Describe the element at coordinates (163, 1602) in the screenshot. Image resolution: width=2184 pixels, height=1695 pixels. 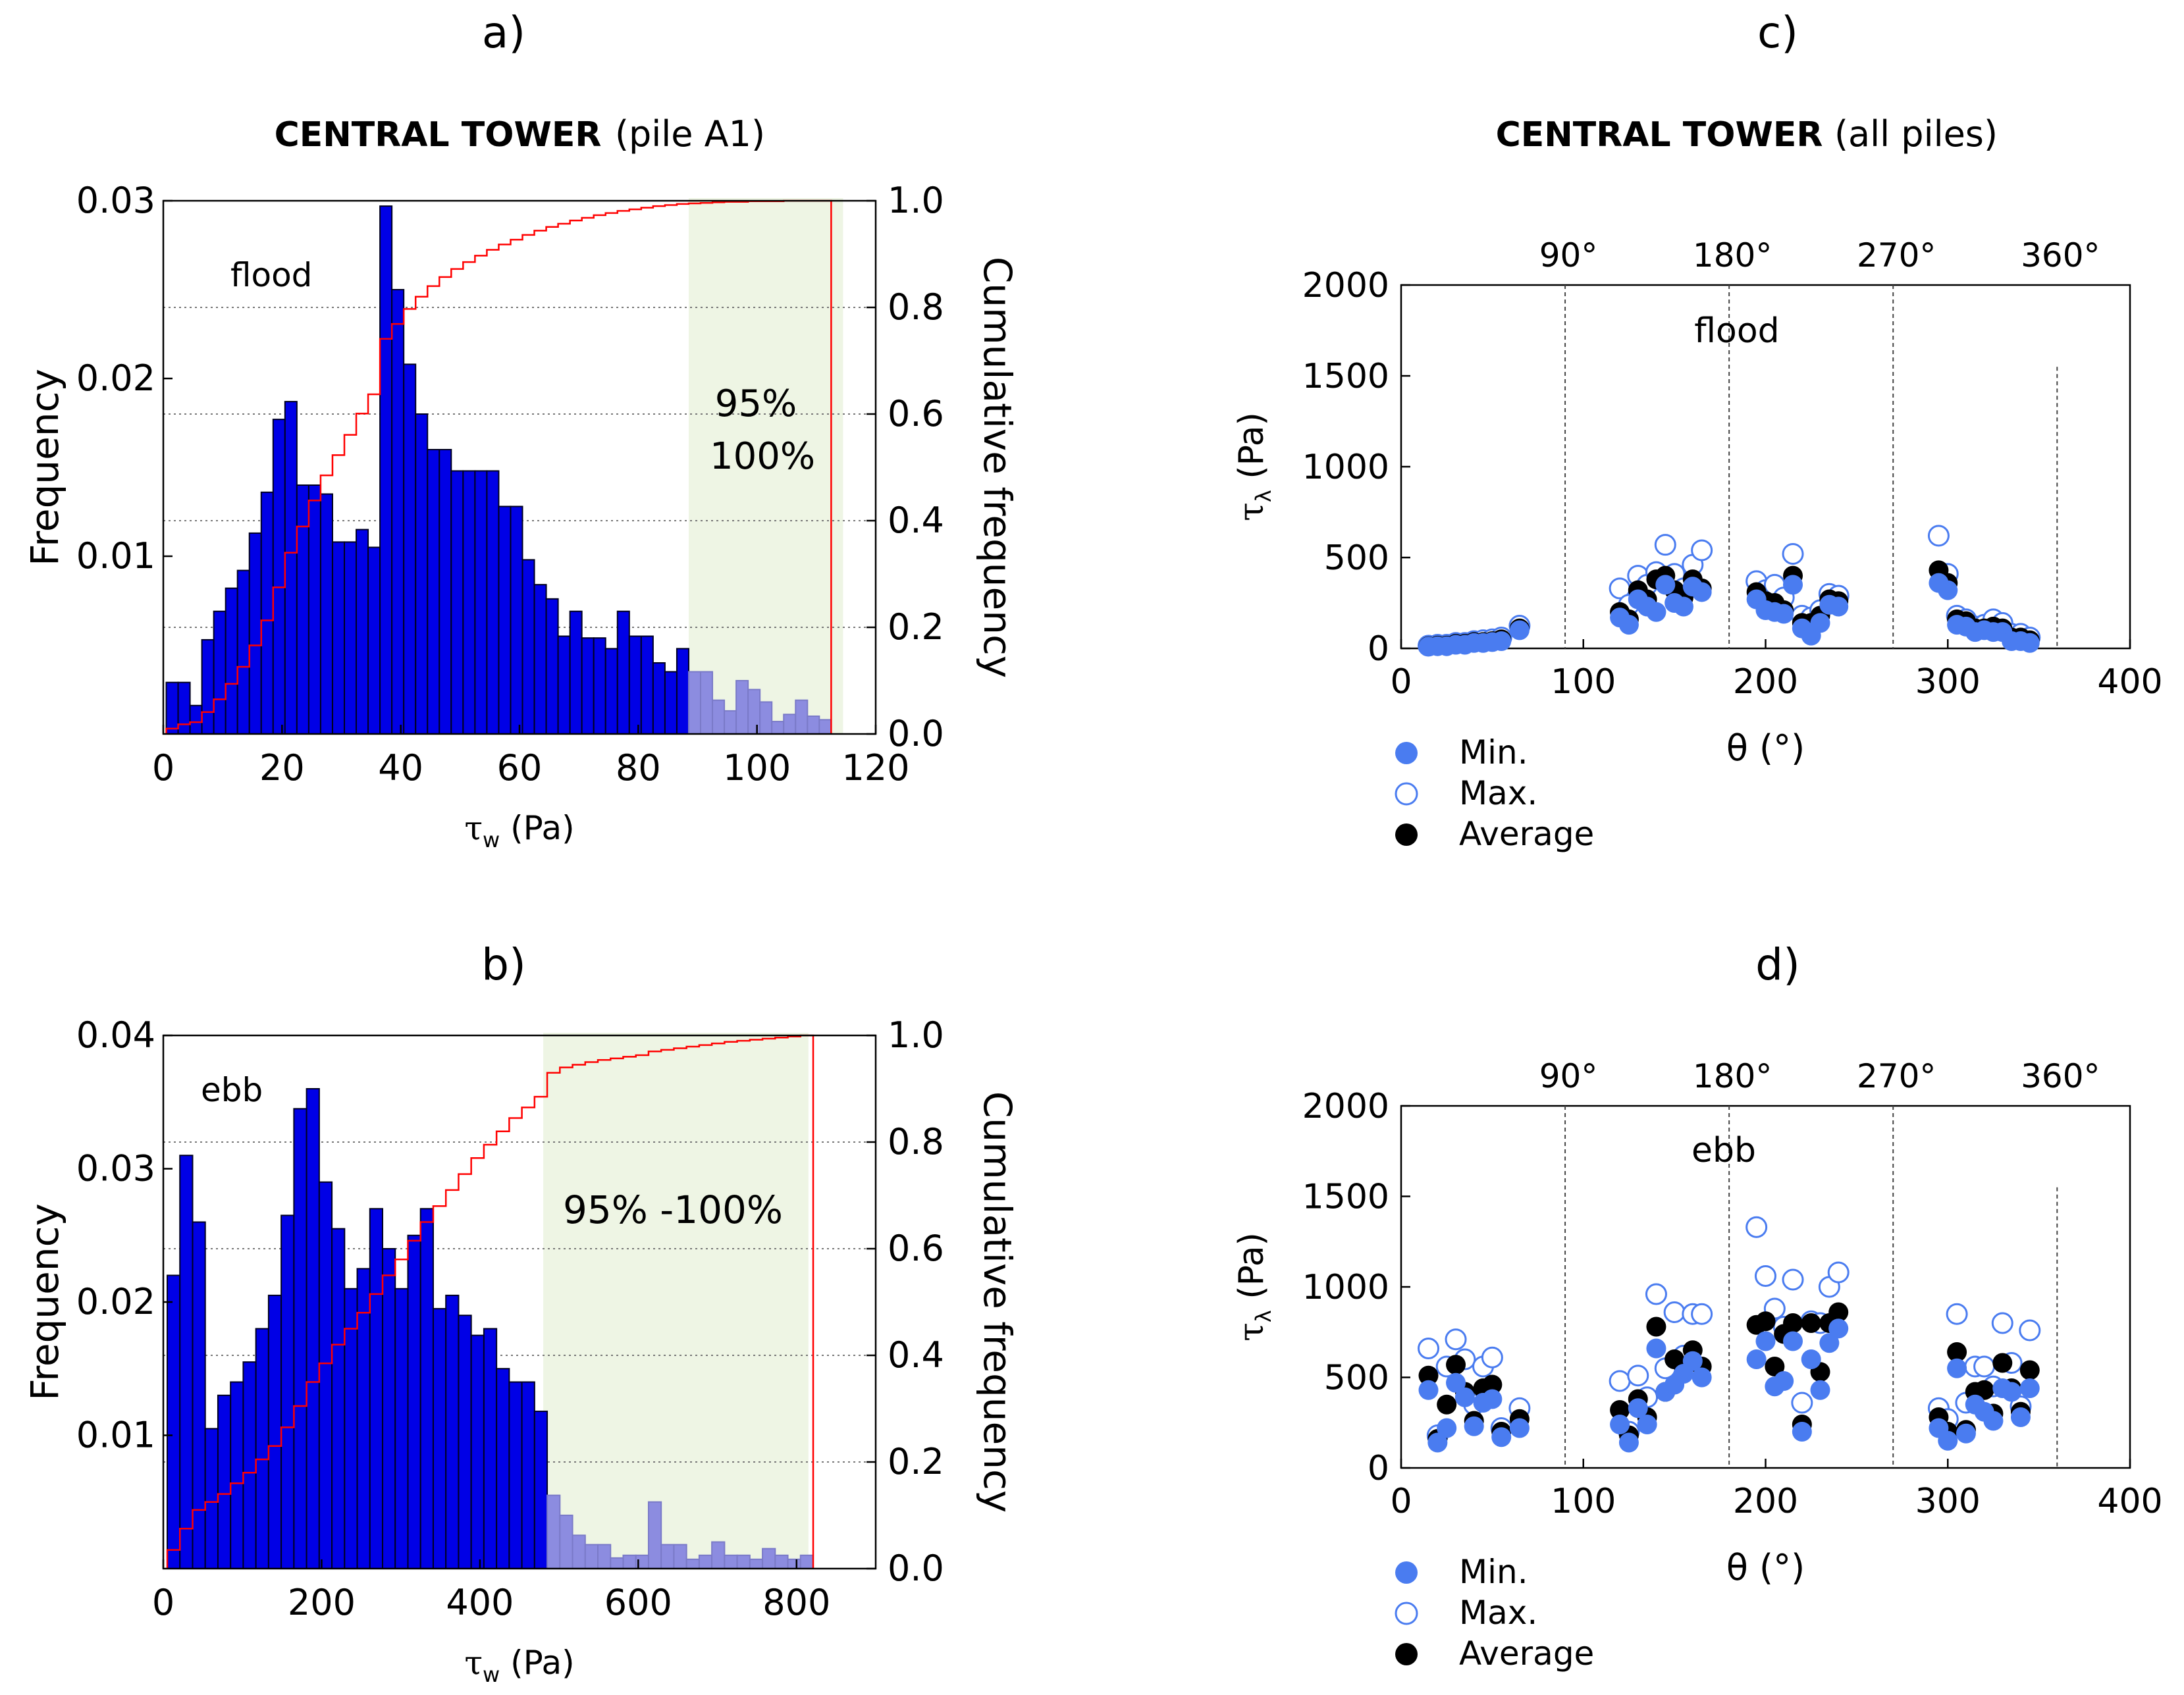
I see `x-tick-label: 0` at that location.